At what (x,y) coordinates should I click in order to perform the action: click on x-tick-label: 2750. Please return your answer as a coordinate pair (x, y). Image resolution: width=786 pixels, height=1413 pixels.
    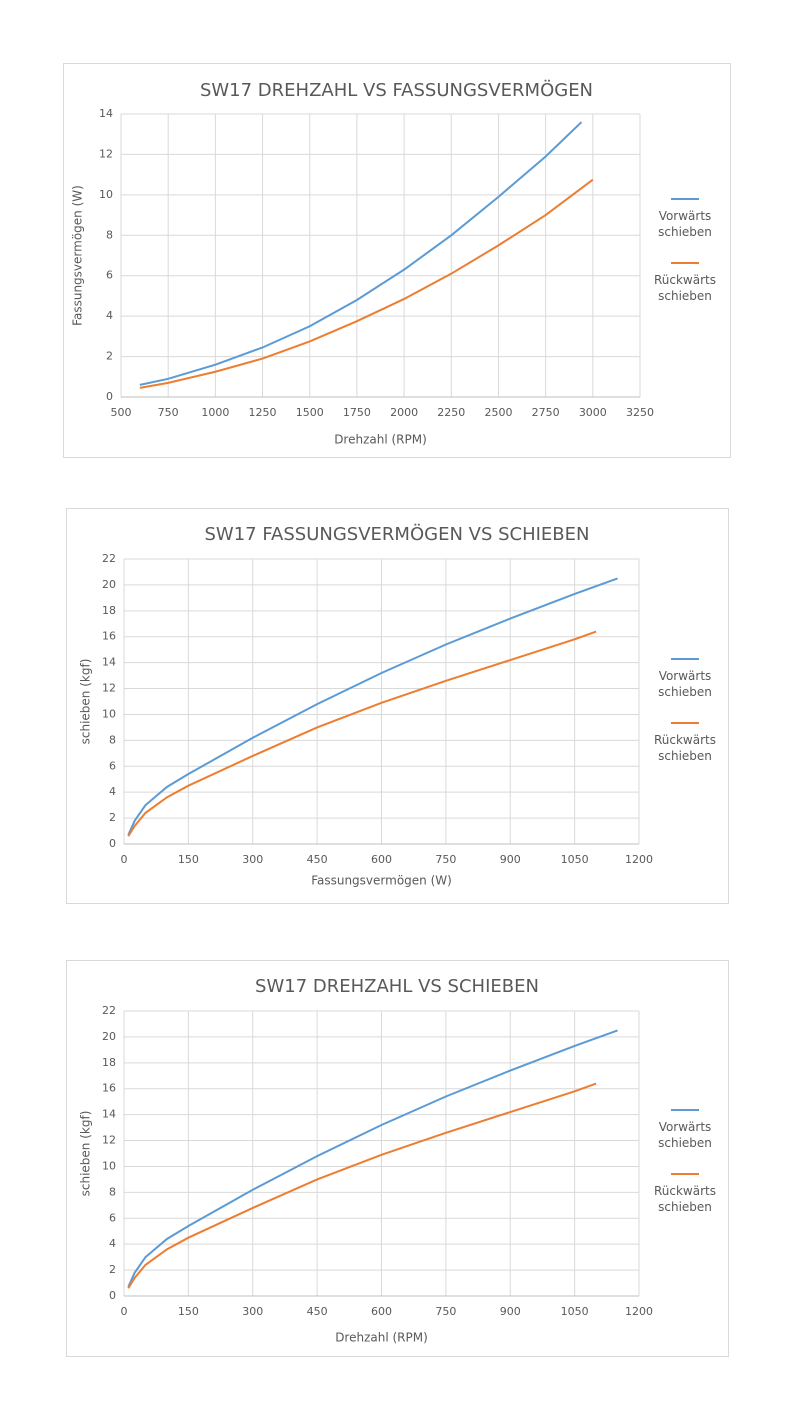
    Looking at the image, I should click on (546, 412).